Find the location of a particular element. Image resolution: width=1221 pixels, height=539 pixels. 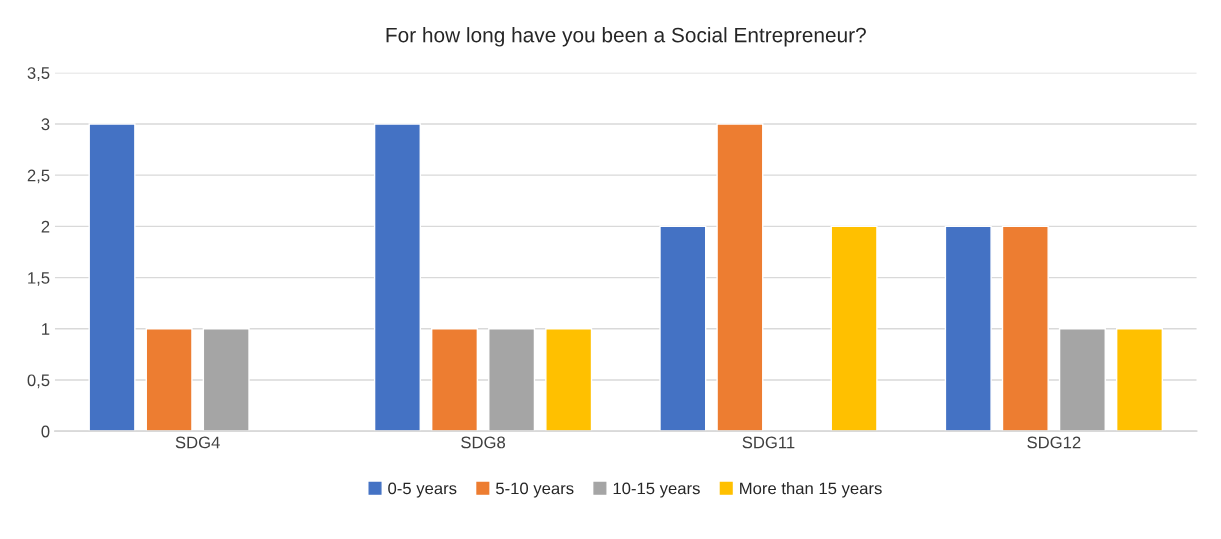

legend-label: More than 15 years is located at coordinates (811, 490).